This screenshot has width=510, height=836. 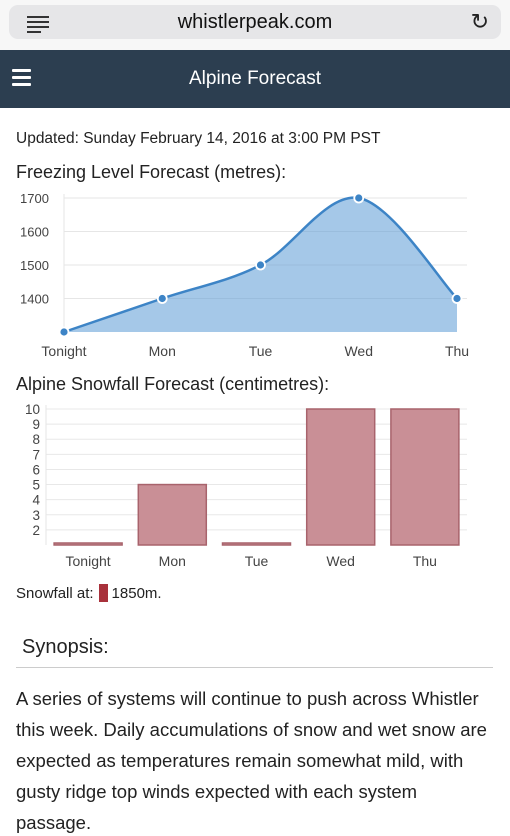 What do you see at coordinates (103, 593) in the screenshot?
I see `legend-swatch` at bounding box center [103, 593].